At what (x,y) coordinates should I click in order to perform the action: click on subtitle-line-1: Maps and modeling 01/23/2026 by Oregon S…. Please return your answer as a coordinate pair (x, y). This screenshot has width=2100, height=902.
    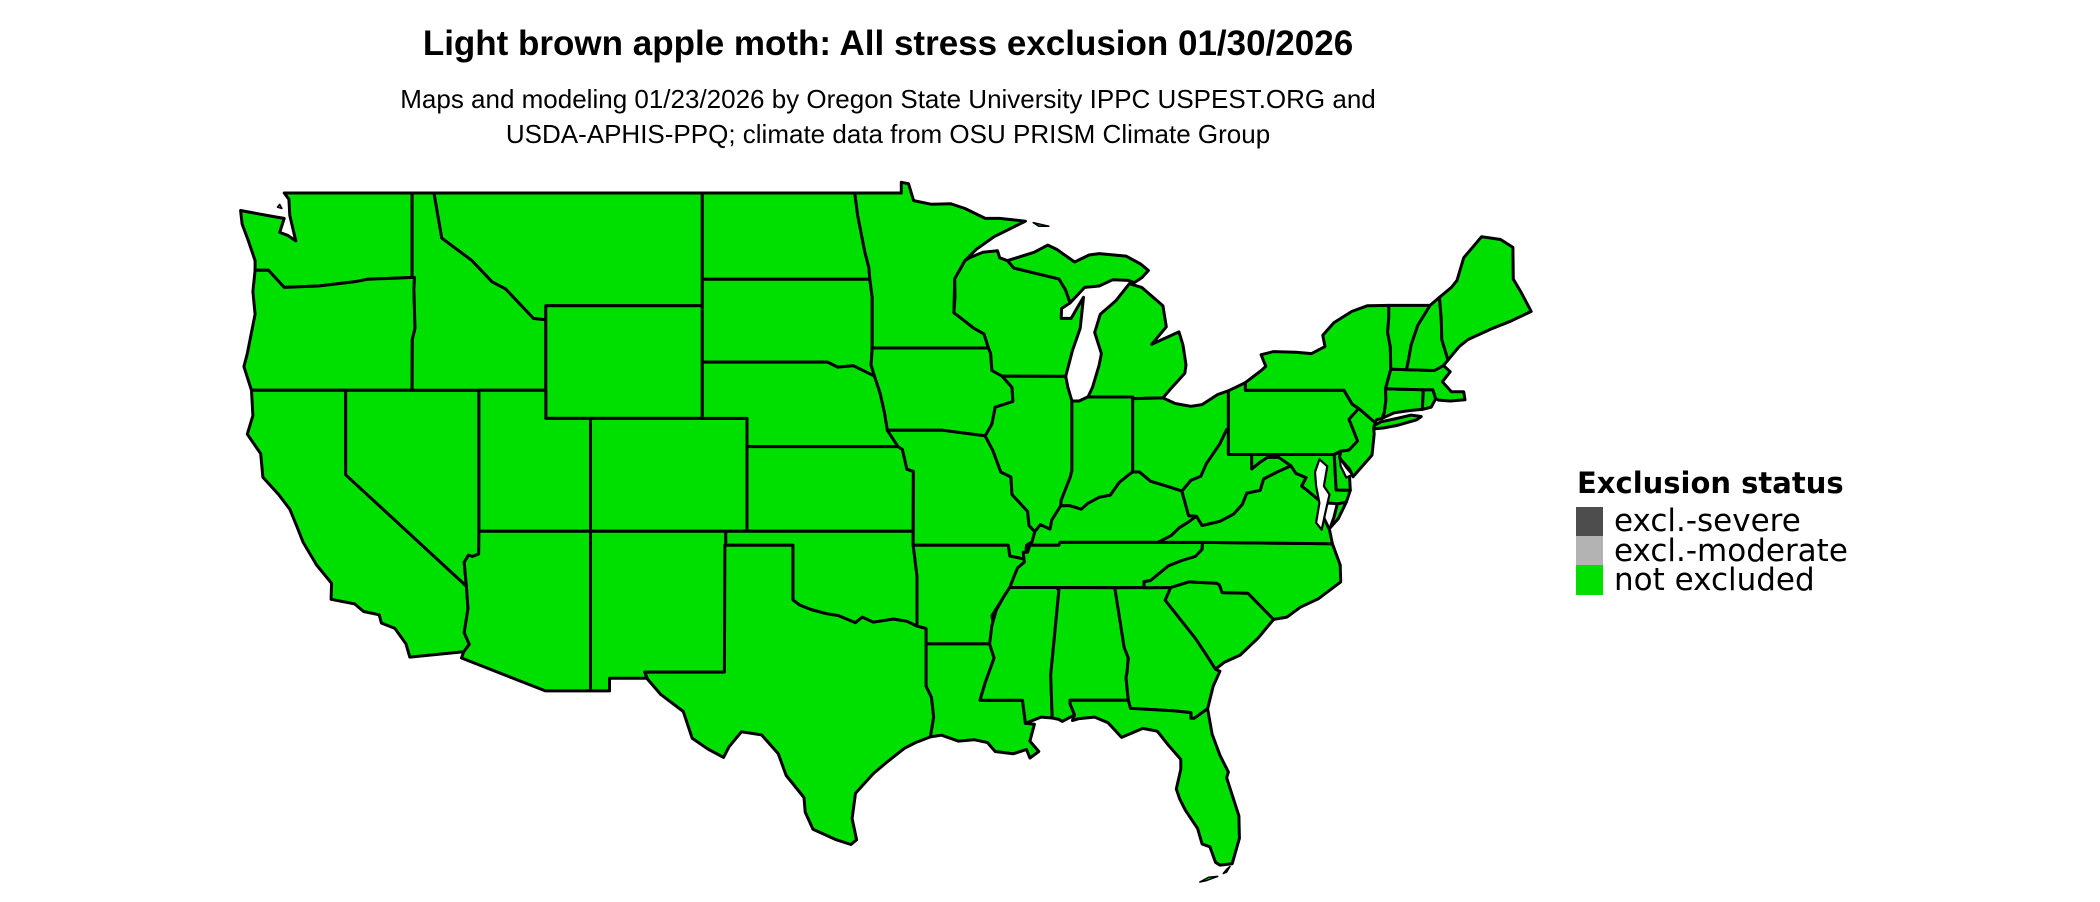
    Looking at the image, I should click on (888, 99).